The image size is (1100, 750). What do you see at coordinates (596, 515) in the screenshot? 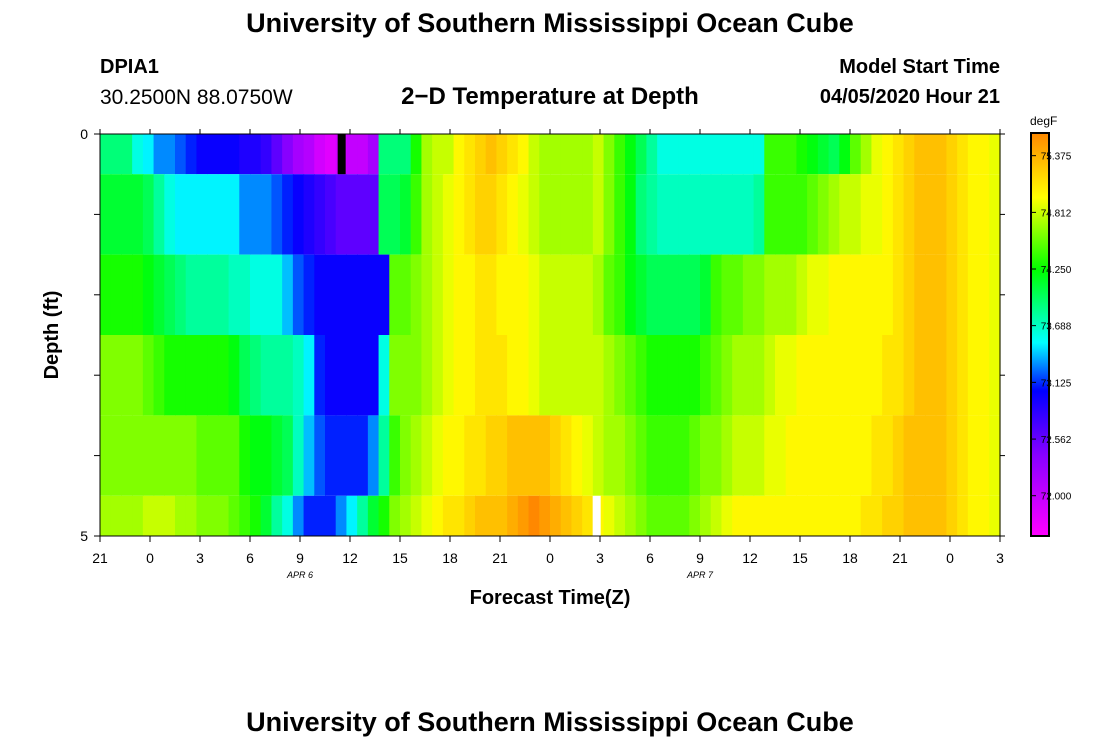
I see `missing-data-cell` at bounding box center [596, 515].